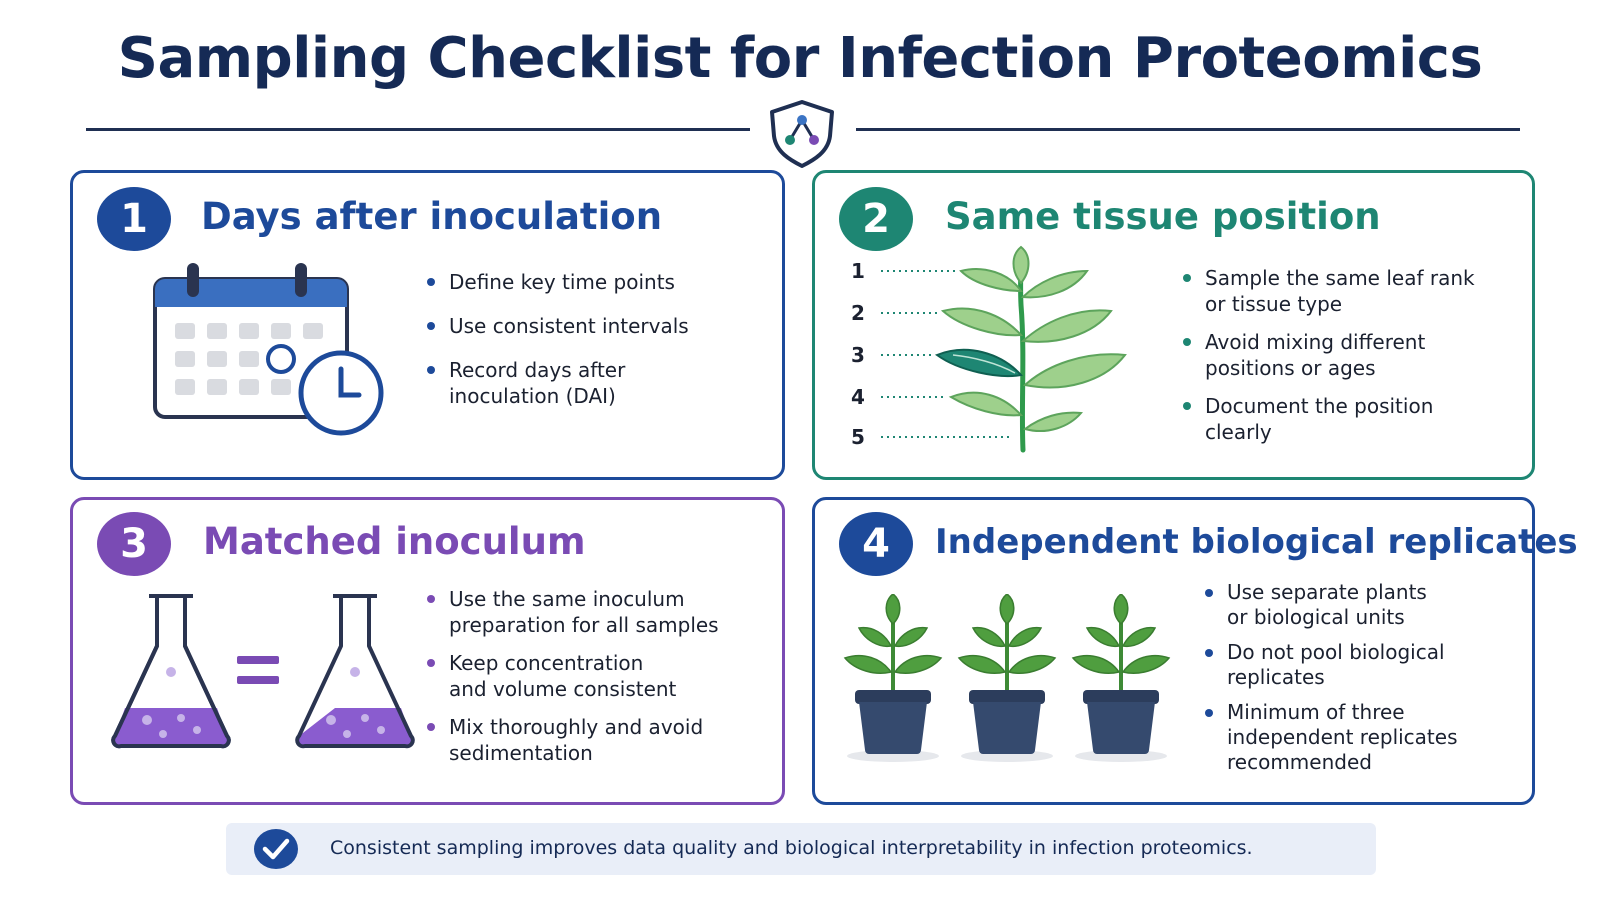 This screenshot has height=900, width=1600. I want to click on potted-plants-icon, so click(1007, 679).